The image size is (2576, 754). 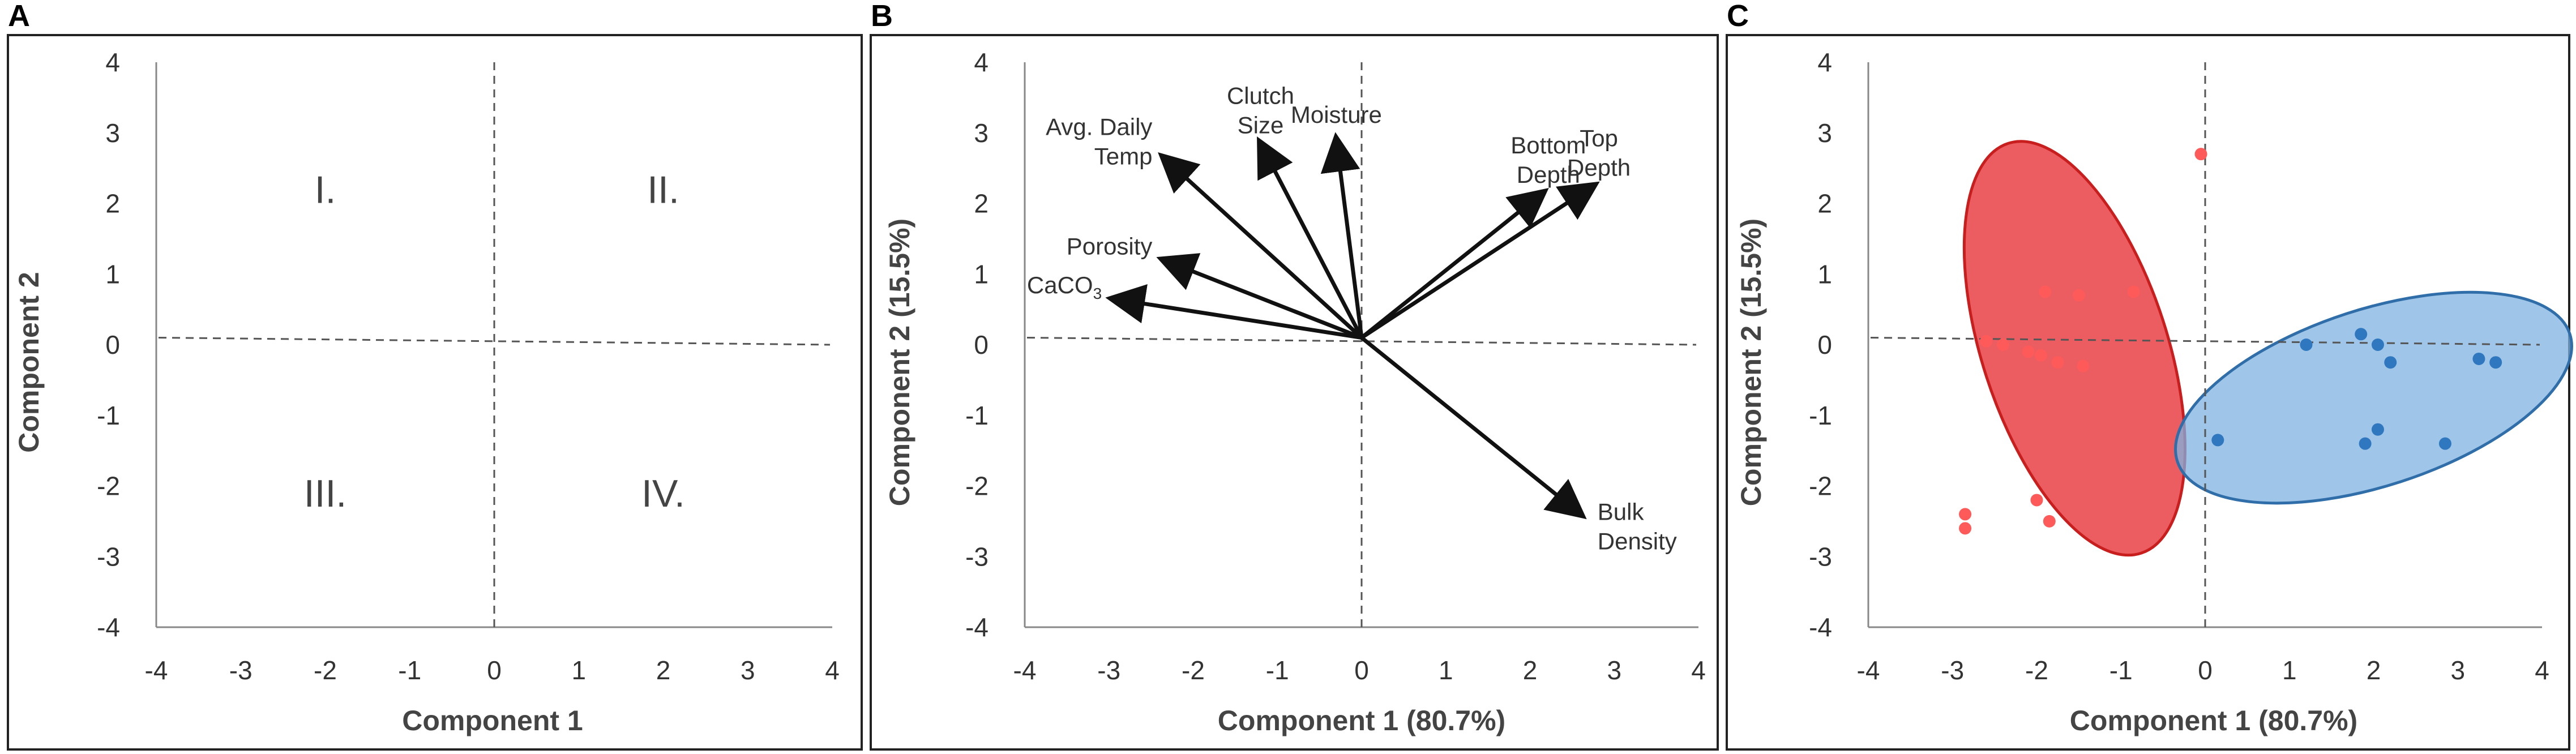 What do you see at coordinates (1637, 526) in the screenshot?
I see `loading-vector-label: Bulk Density` at bounding box center [1637, 526].